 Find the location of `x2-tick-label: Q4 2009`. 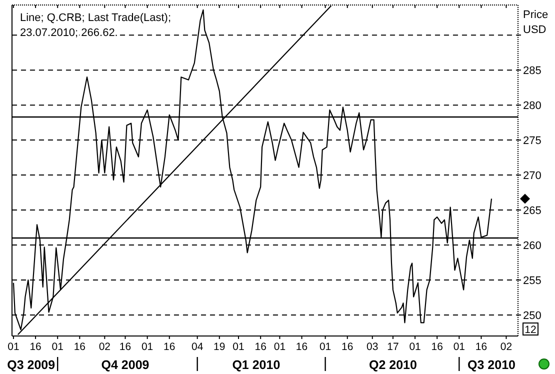

x2-tick-label: Q4 2009 is located at coordinates (125, 365).